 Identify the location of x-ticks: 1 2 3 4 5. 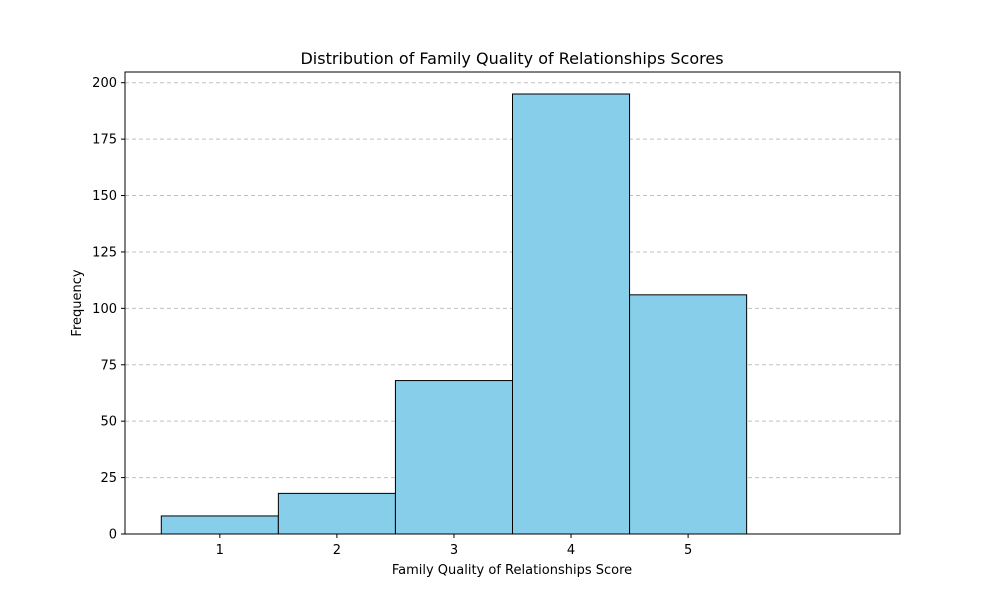
(454, 546).